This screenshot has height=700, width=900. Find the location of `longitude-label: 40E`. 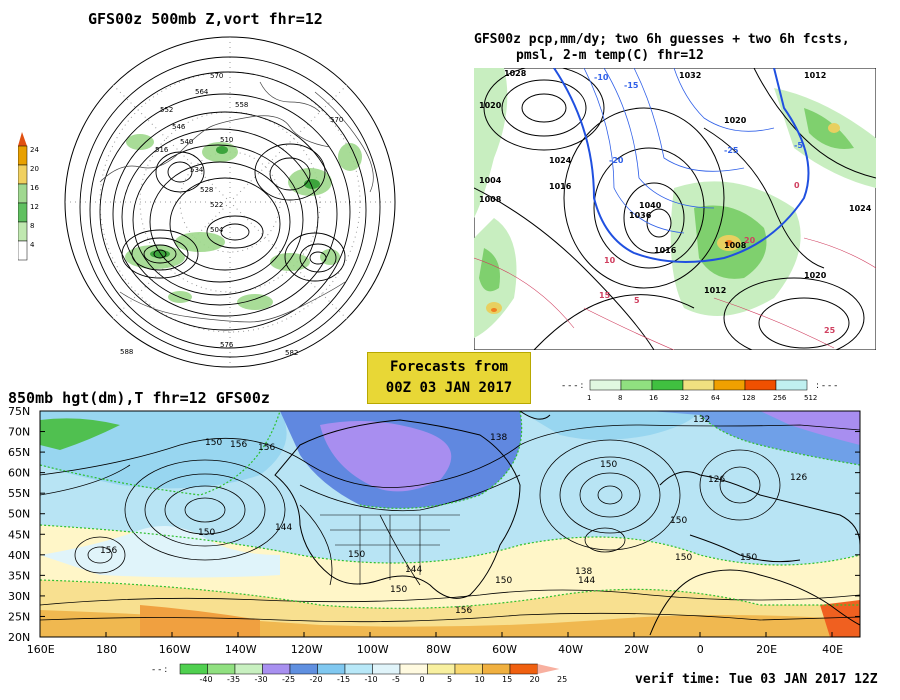

longitude-label: 40E is located at coordinates (832, 649).